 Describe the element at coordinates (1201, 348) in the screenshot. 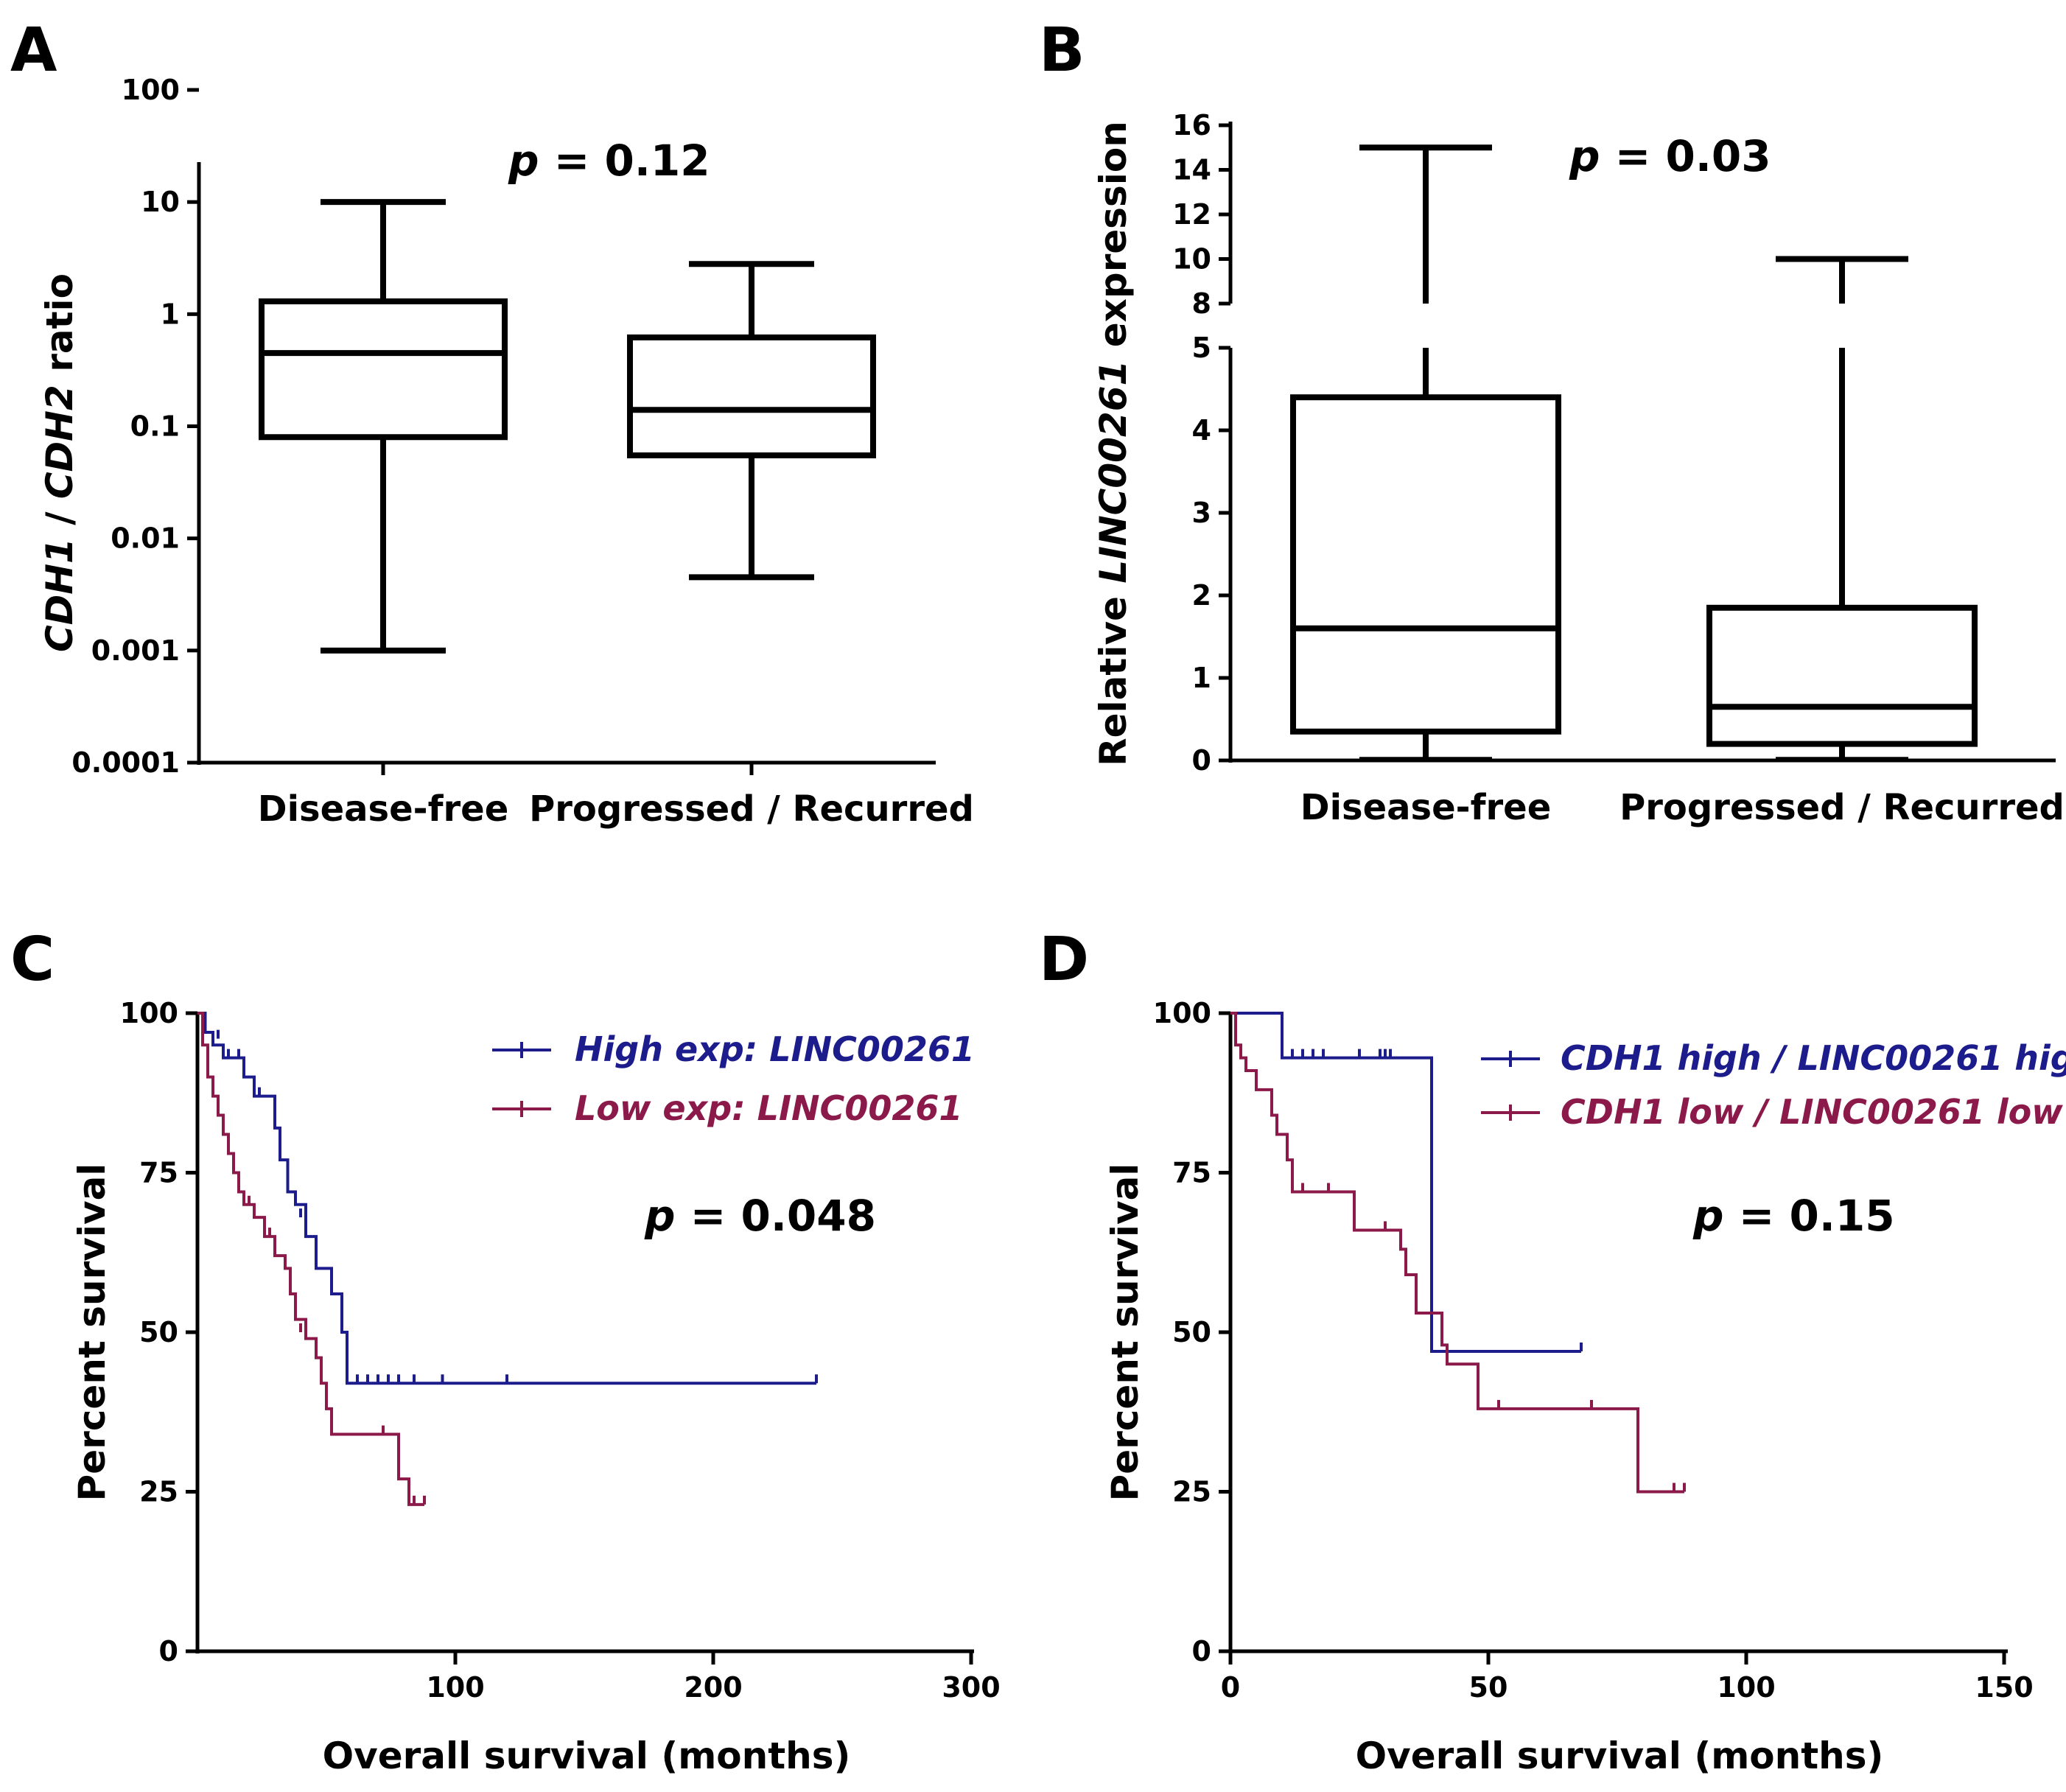

I see `panel-b-y-tick-label-lower-5: 5` at that location.